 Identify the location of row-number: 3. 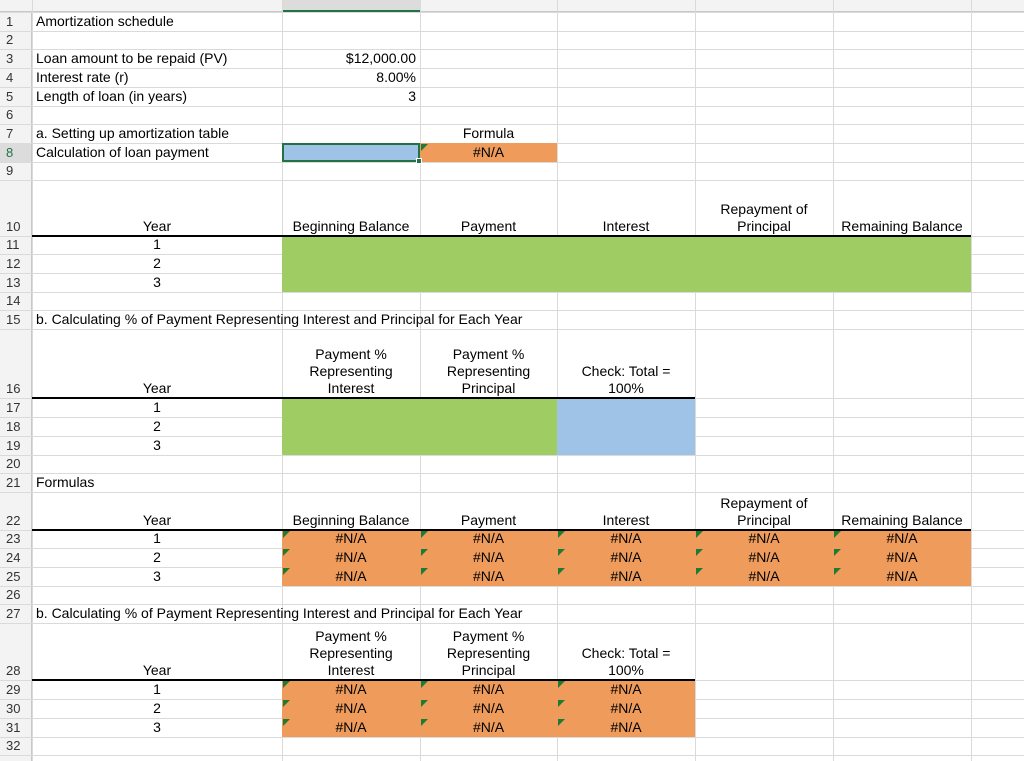
(10, 58).